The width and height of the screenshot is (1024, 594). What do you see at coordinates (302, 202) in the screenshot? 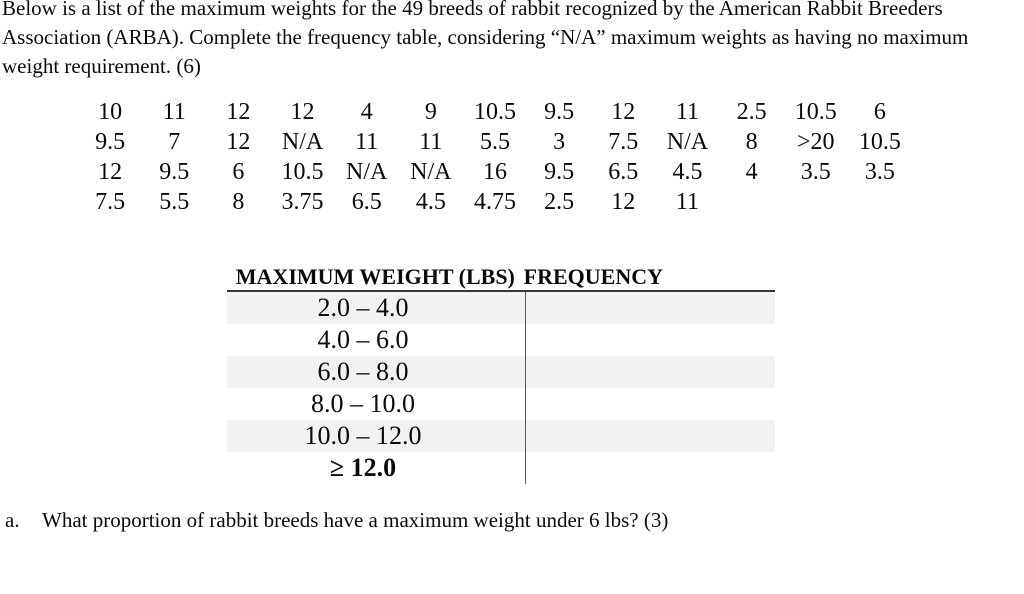
I see `weight-value: 3.75` at bounding box center [302, 202].